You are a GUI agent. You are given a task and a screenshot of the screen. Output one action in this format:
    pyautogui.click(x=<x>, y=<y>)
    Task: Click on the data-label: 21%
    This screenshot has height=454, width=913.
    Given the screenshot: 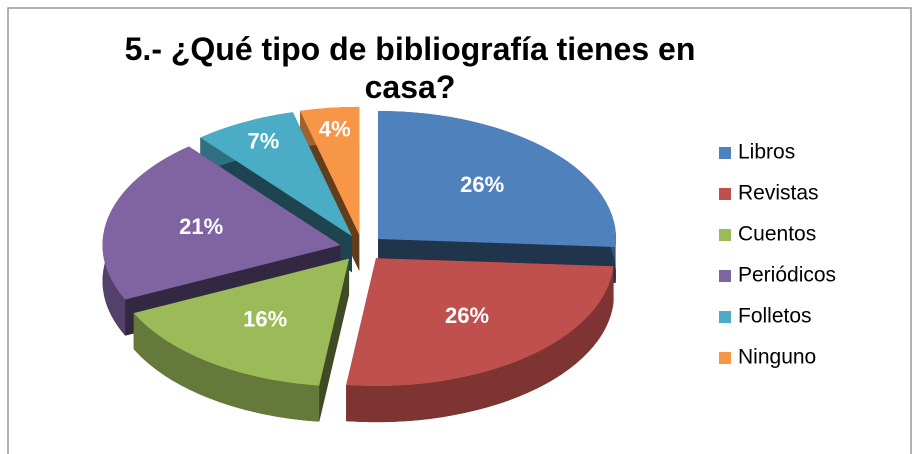 What is the action you would take?
    pyautogui.click(x=201, y=226)
    